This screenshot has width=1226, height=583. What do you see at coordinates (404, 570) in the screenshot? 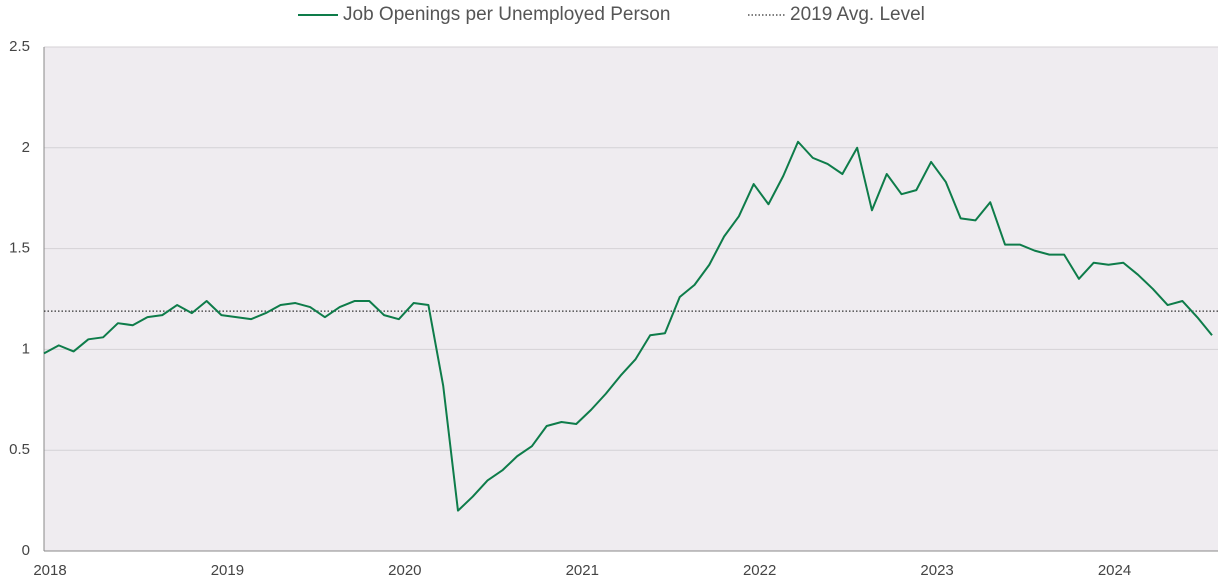
I see `x-tick-label: 2020` at bounding box center [404, 570].